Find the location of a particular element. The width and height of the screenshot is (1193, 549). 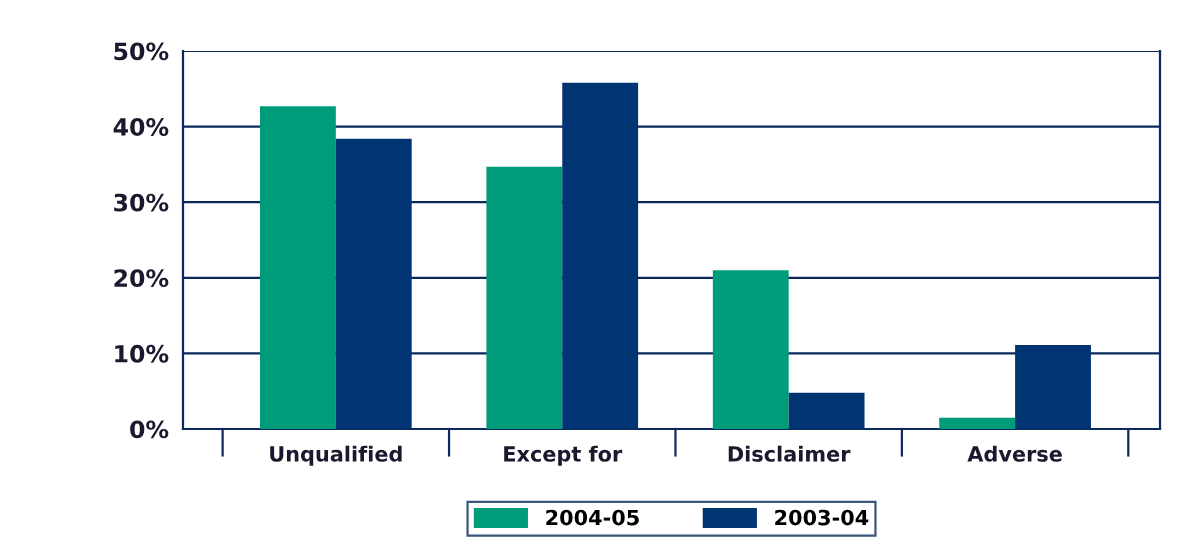

x-tick-label: Except for is located at coordinates (563, 455).